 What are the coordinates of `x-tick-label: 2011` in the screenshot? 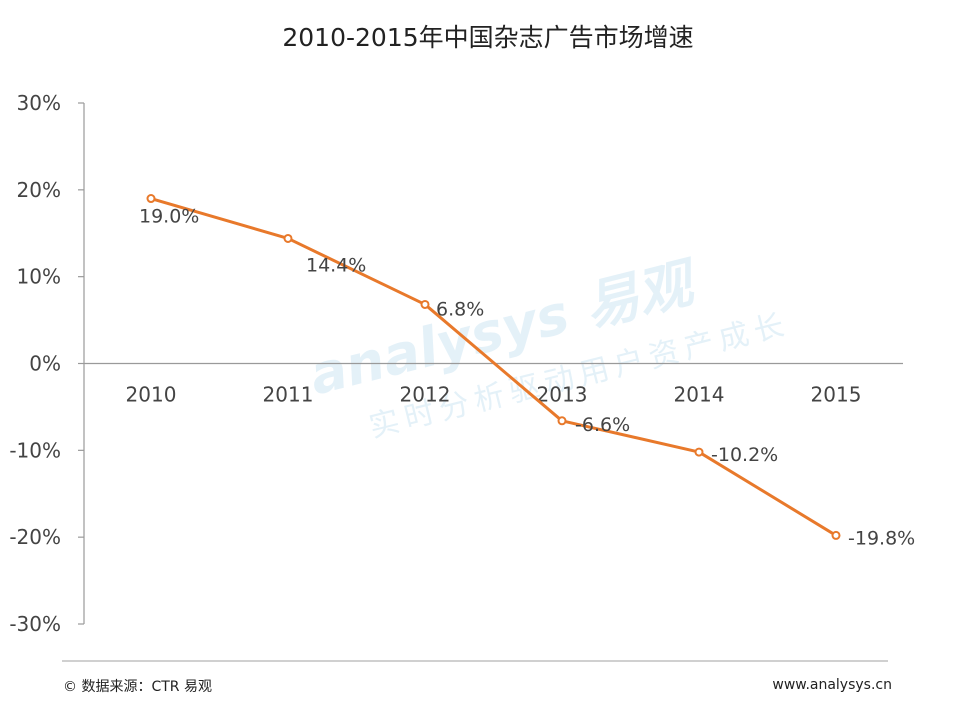 It's located at (288, 395).